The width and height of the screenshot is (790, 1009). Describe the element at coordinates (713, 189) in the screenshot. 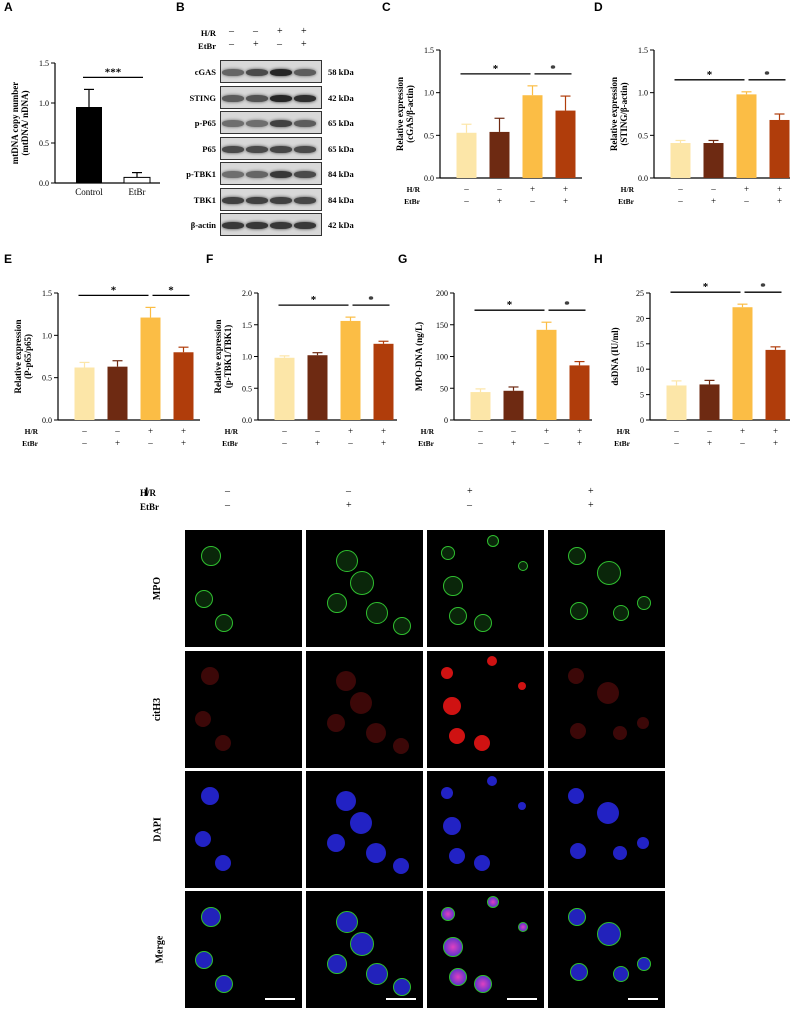

I see `hr-sign: –` at that location.